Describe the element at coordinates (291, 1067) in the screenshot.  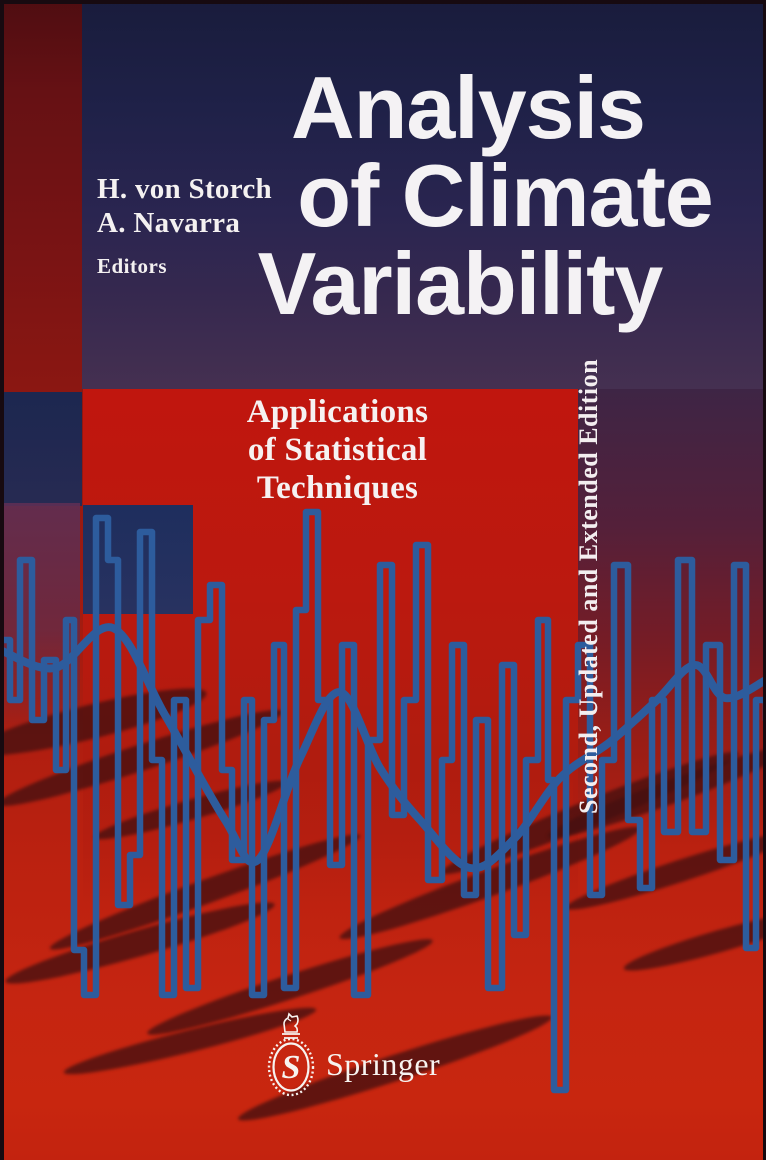
I see `crest-letter: S` at that location.